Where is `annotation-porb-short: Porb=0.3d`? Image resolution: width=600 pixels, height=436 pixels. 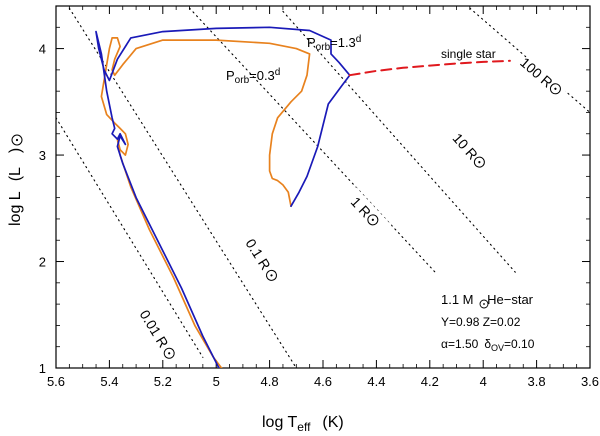
annotation-porb-short: Porb=0.3d is located at coordinates (253, 76).